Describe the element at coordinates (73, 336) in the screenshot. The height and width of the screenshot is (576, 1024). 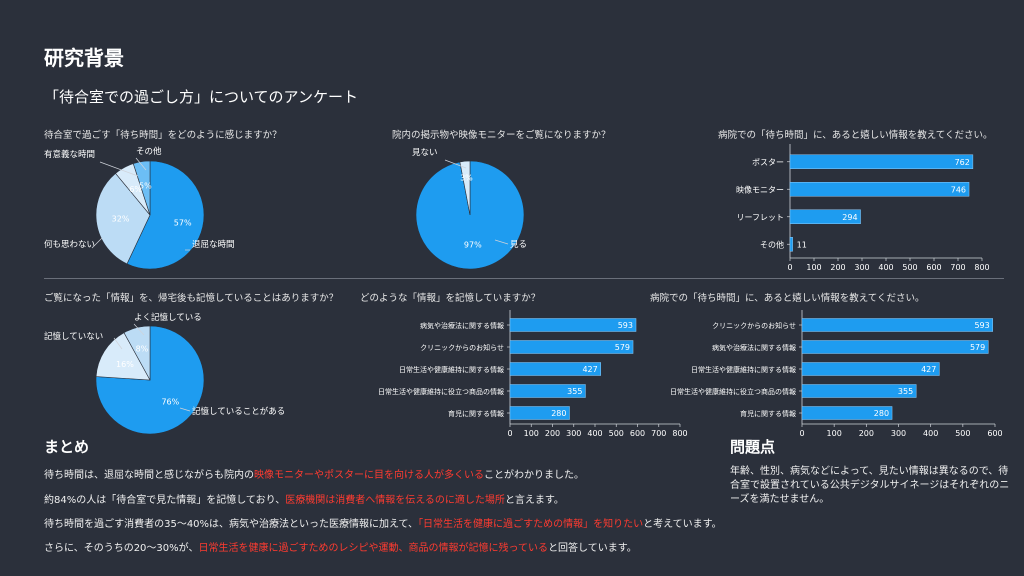
I see `q4-pie-category-label-item-1: 記憶していない` at that location.